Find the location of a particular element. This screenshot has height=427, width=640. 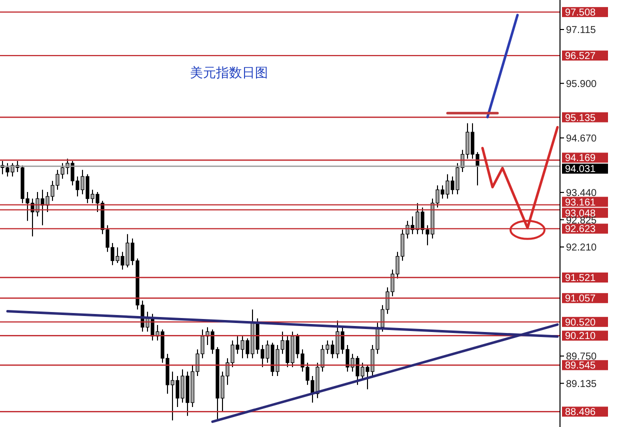

y-tick-label: 95.900 is located at coordinates (582, 84).